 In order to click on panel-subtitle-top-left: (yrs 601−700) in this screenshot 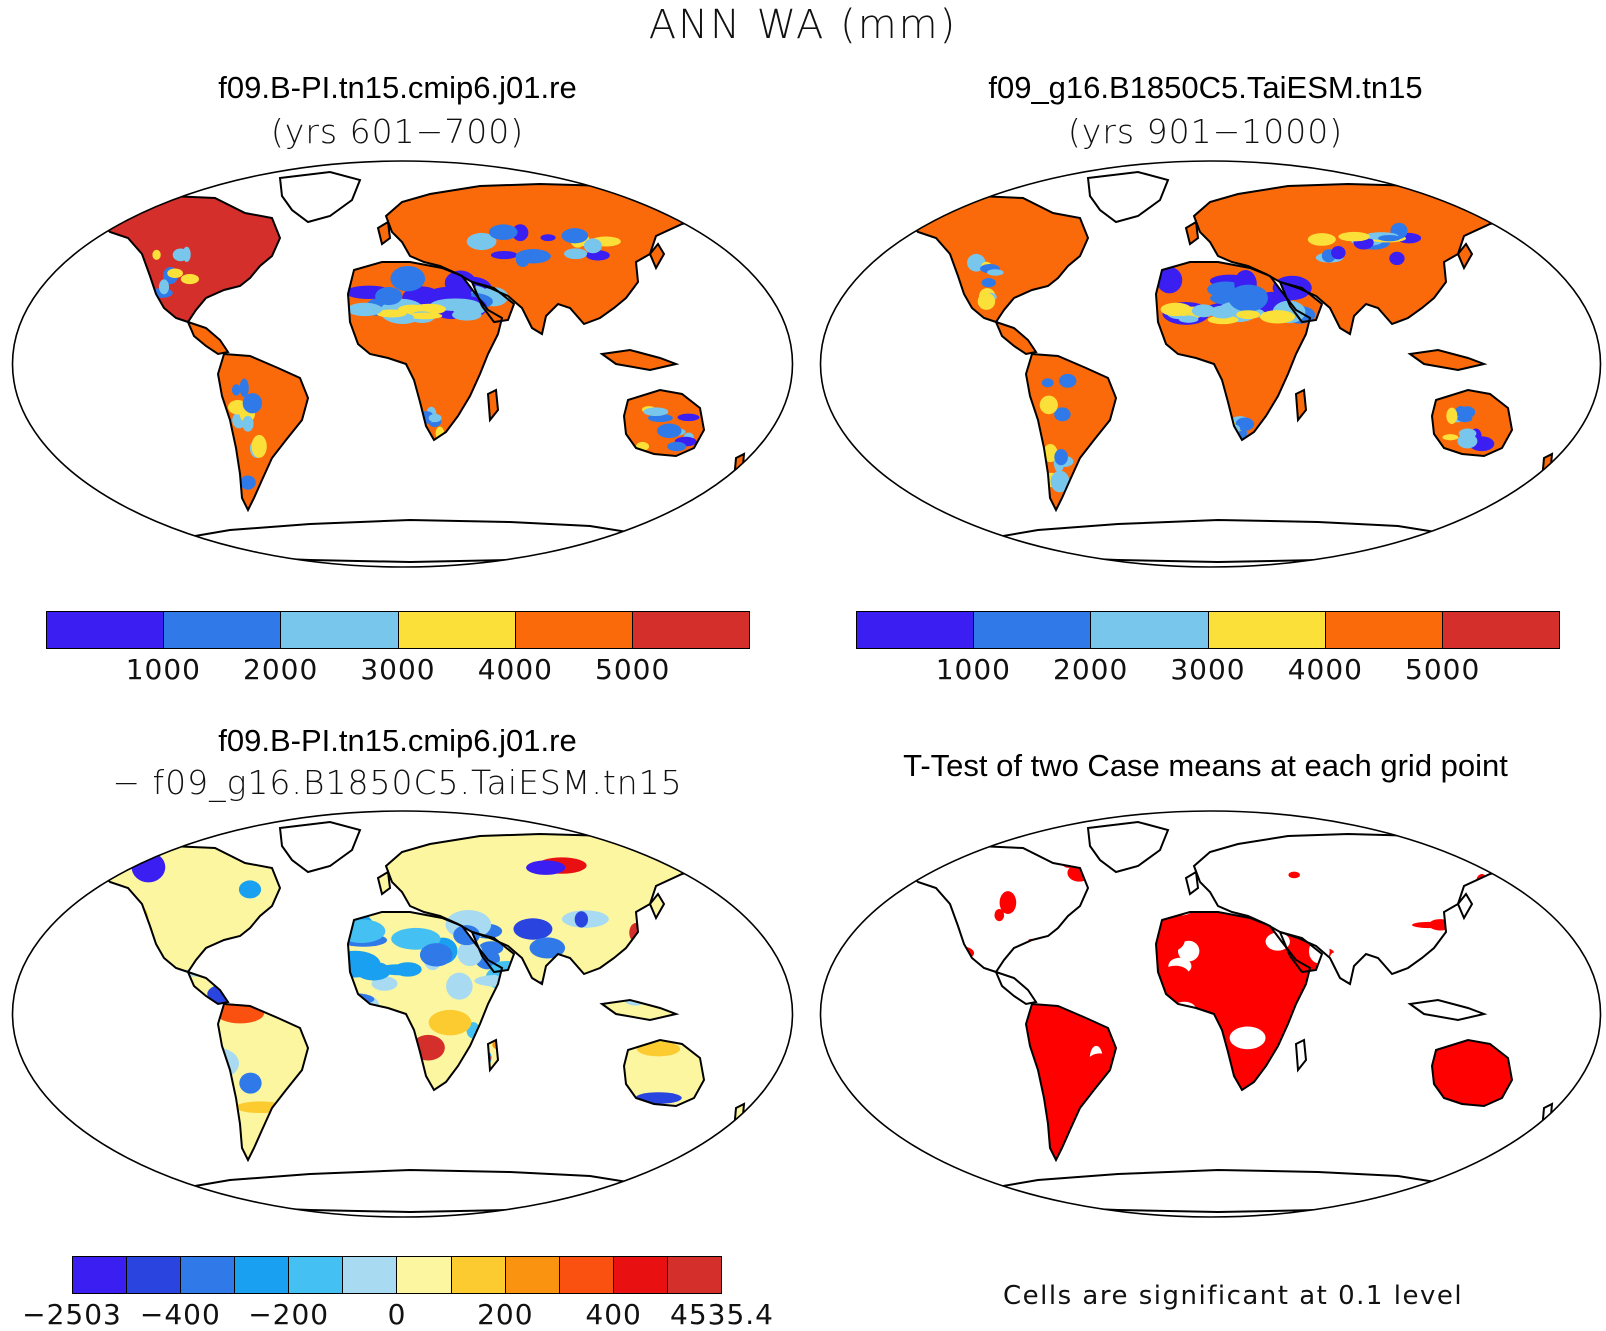, I will do `click(397, 131)`.